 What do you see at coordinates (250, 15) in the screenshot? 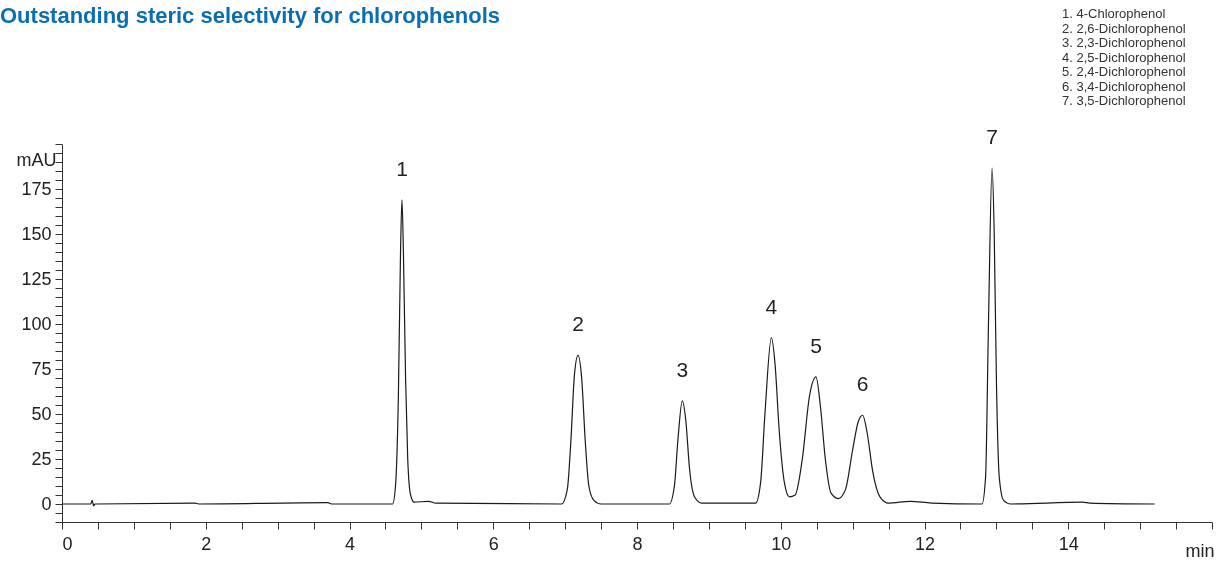
I see `chart-title: Outstanding steric selectivity for chlorophenols` at bounding box center [250, 15].